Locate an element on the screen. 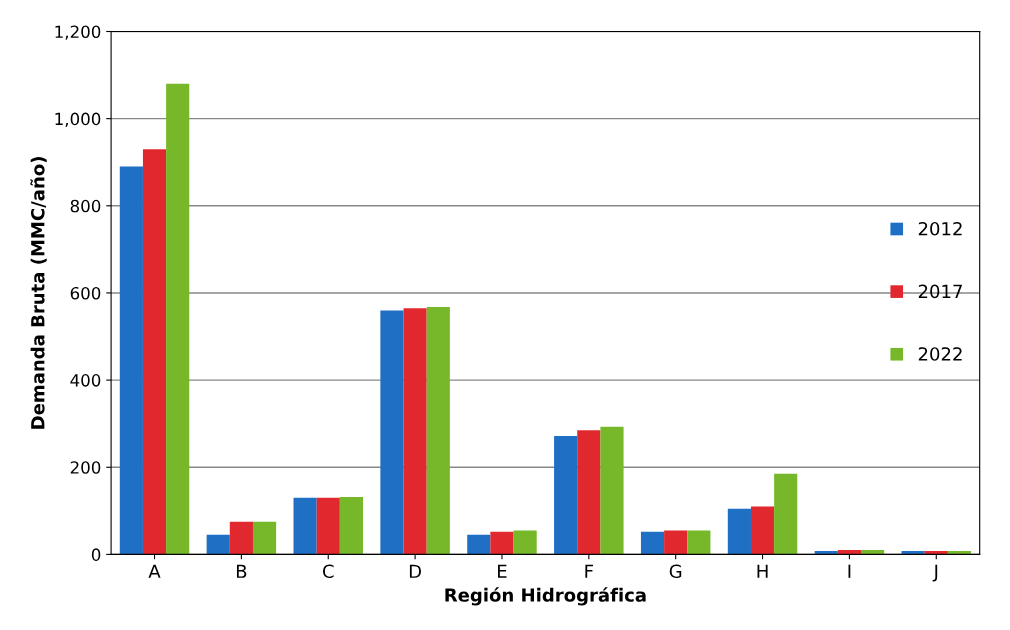 The width and height of the screenshot is (1010, 630). y-axis-title: Demanda Bruta (MMC/año) is located at coordinates (38, 293).